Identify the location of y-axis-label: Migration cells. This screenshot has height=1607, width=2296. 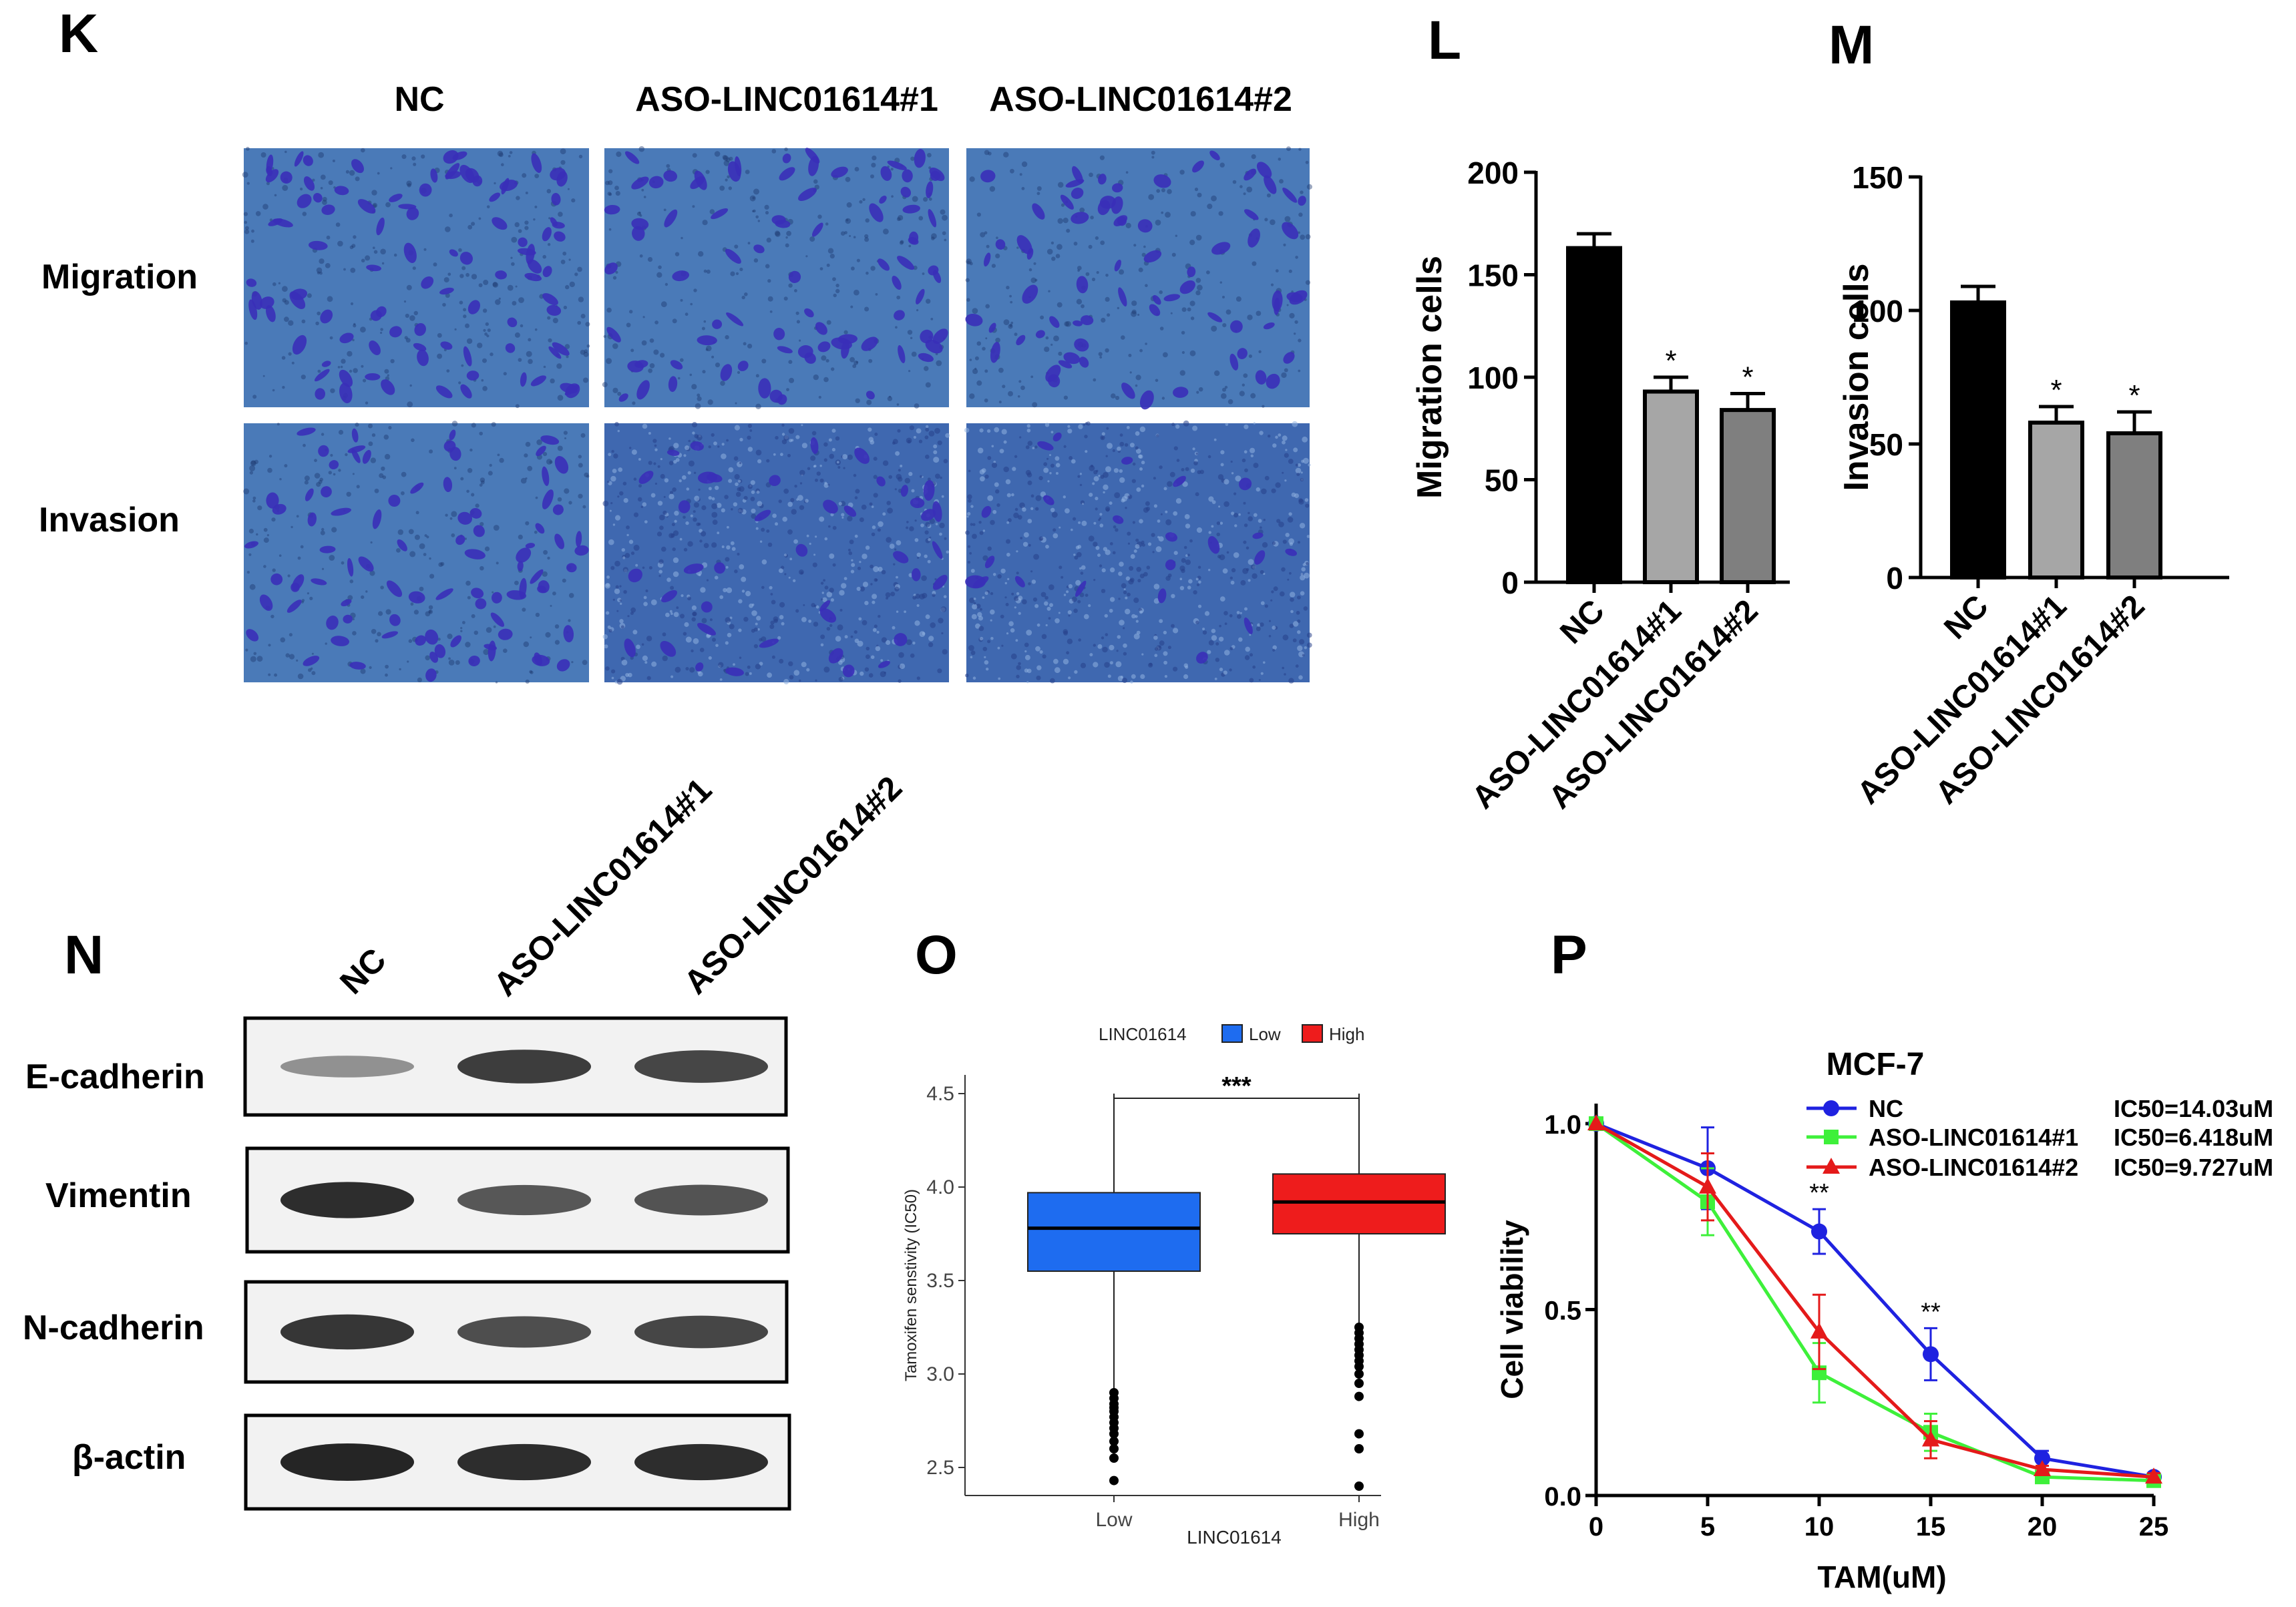
(1429, 377).